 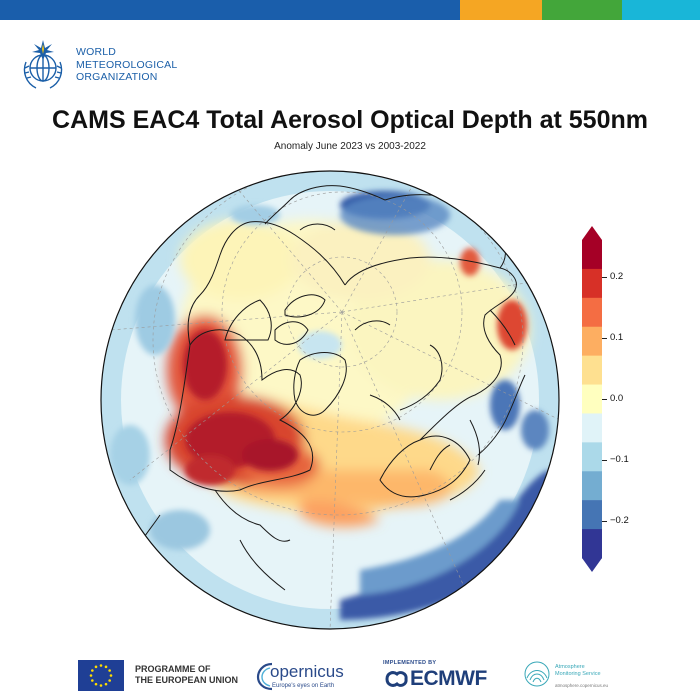 What do you see at coordinates (570, 667) in the screenshot?
I see `cams-text-line: Atmosphere` at bounding box center [570, 667].